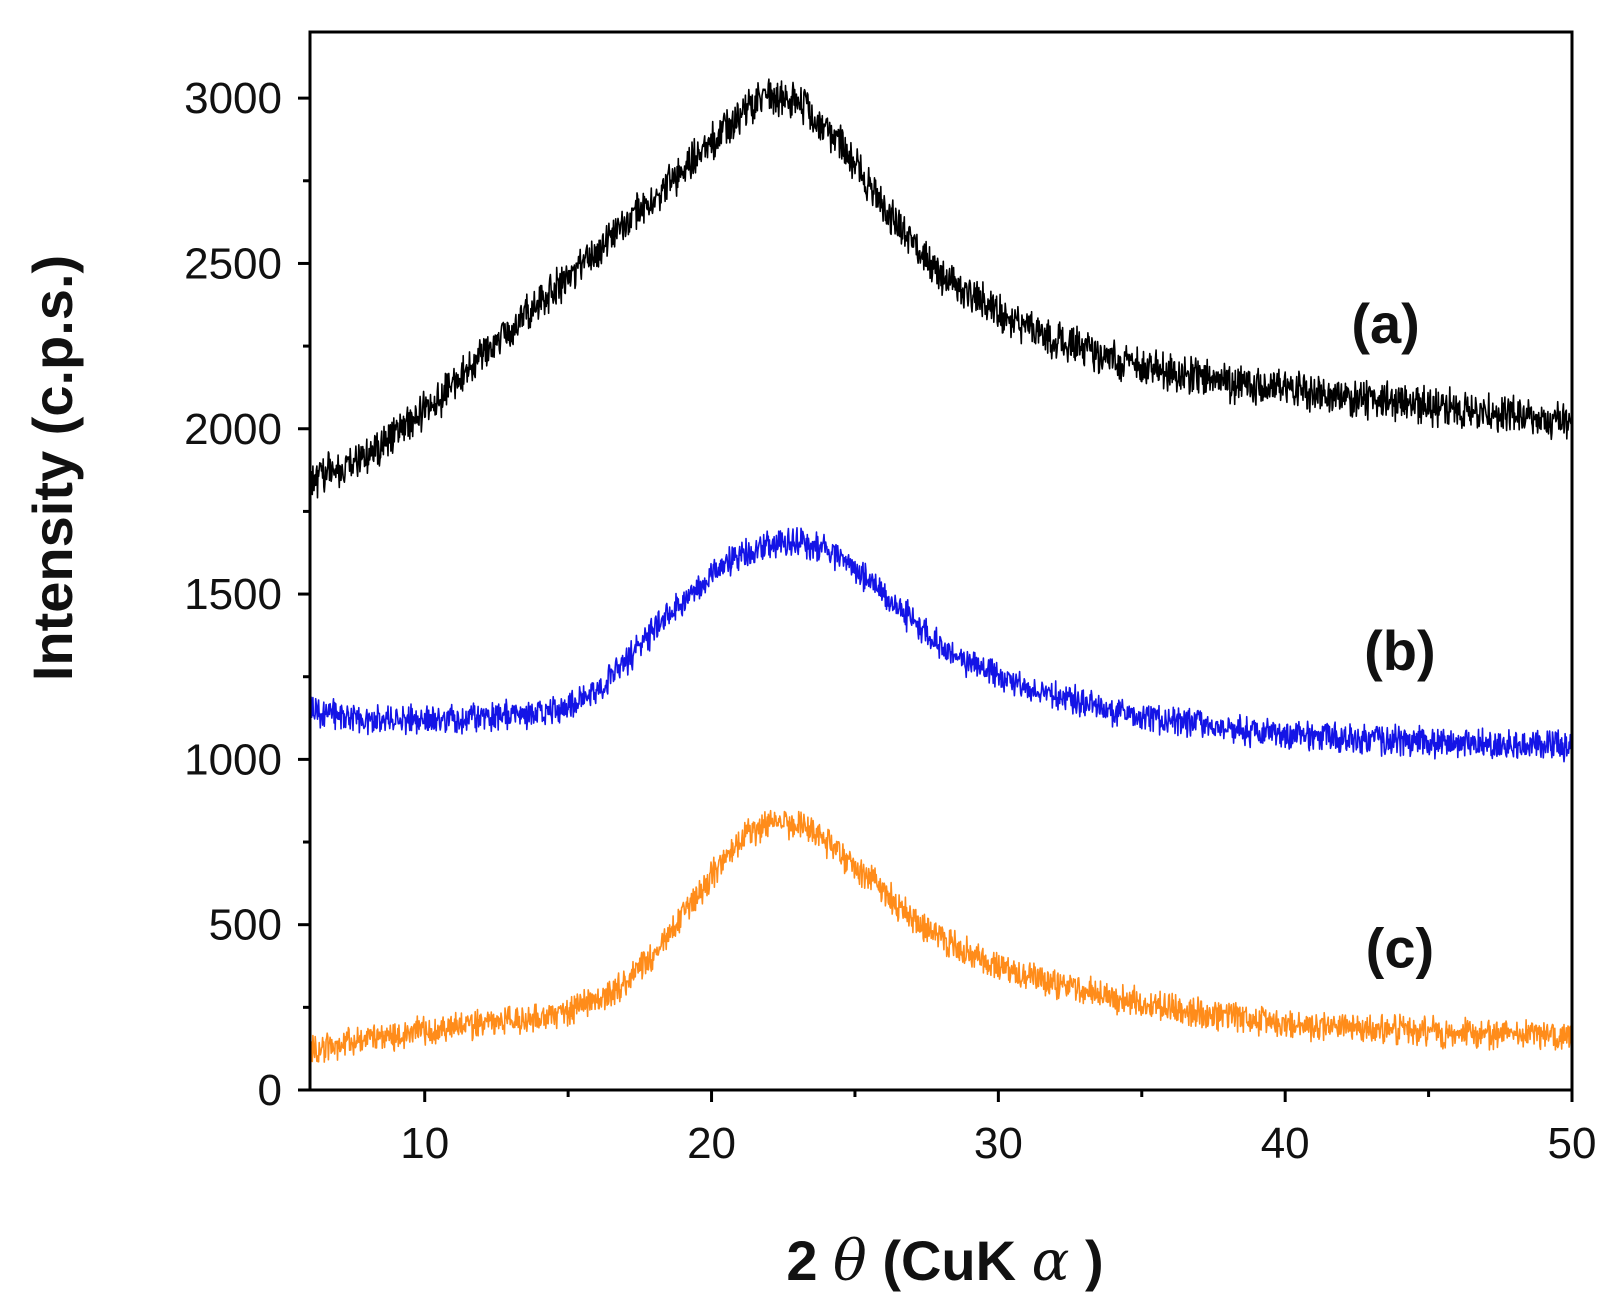 The image size is (1623, 1316). What do you see at coordinates (1385, 323) in the screenshot?
I see `series-label-a: (a)` at bounding box center [1385, 323].